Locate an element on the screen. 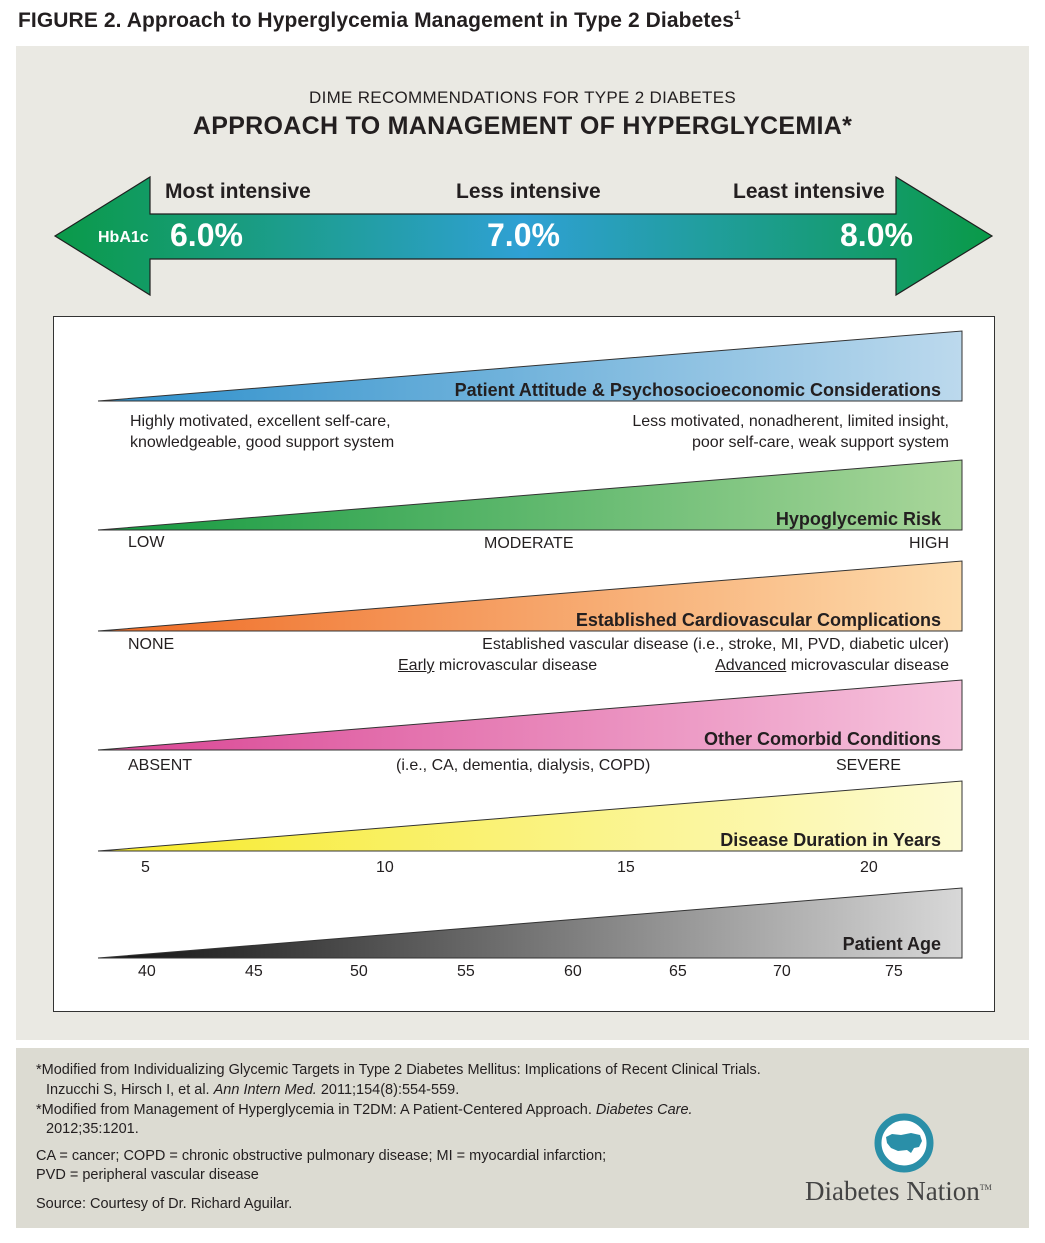  age-tick: 45 is located at coordinates (254, 971).